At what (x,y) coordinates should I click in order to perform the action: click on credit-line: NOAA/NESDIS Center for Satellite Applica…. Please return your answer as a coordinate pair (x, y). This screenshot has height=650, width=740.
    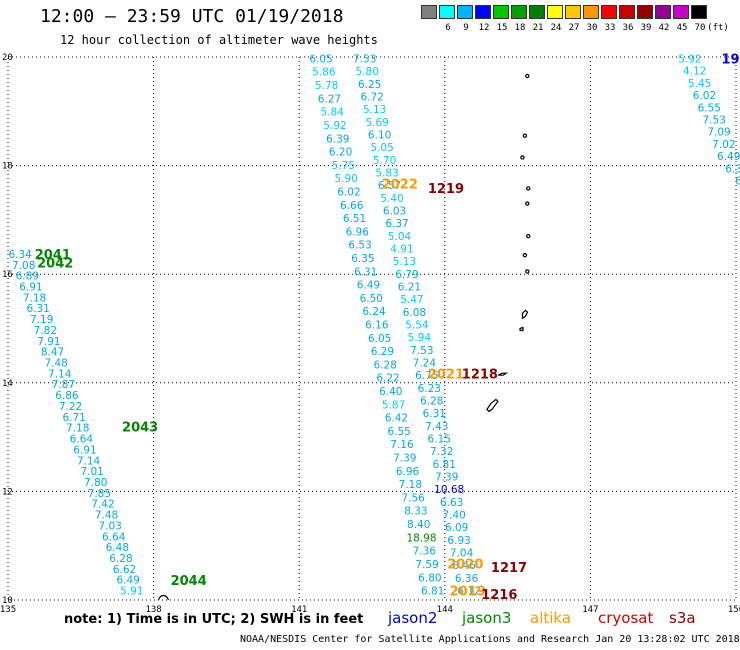
    Looking at the image, I should click on (490, 639).